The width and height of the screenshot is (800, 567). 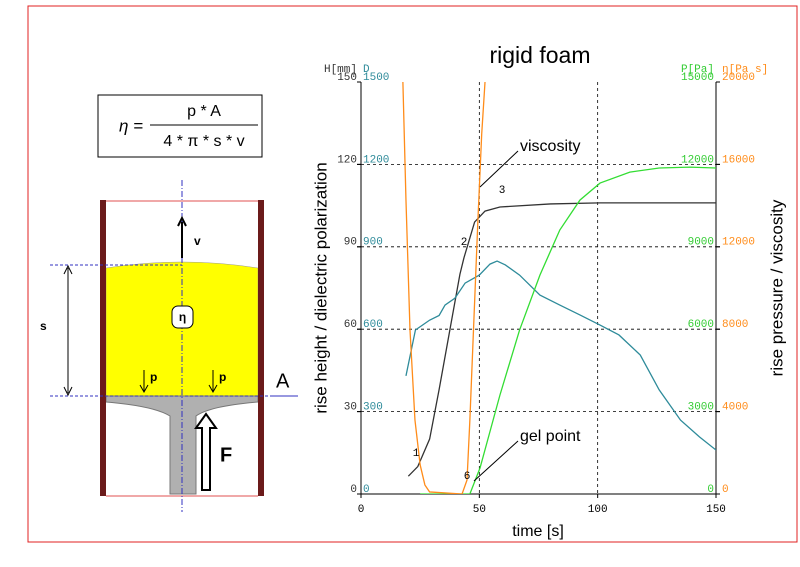 I want to click on y-axis-unit: H[mm], so click(x=340, y=70).